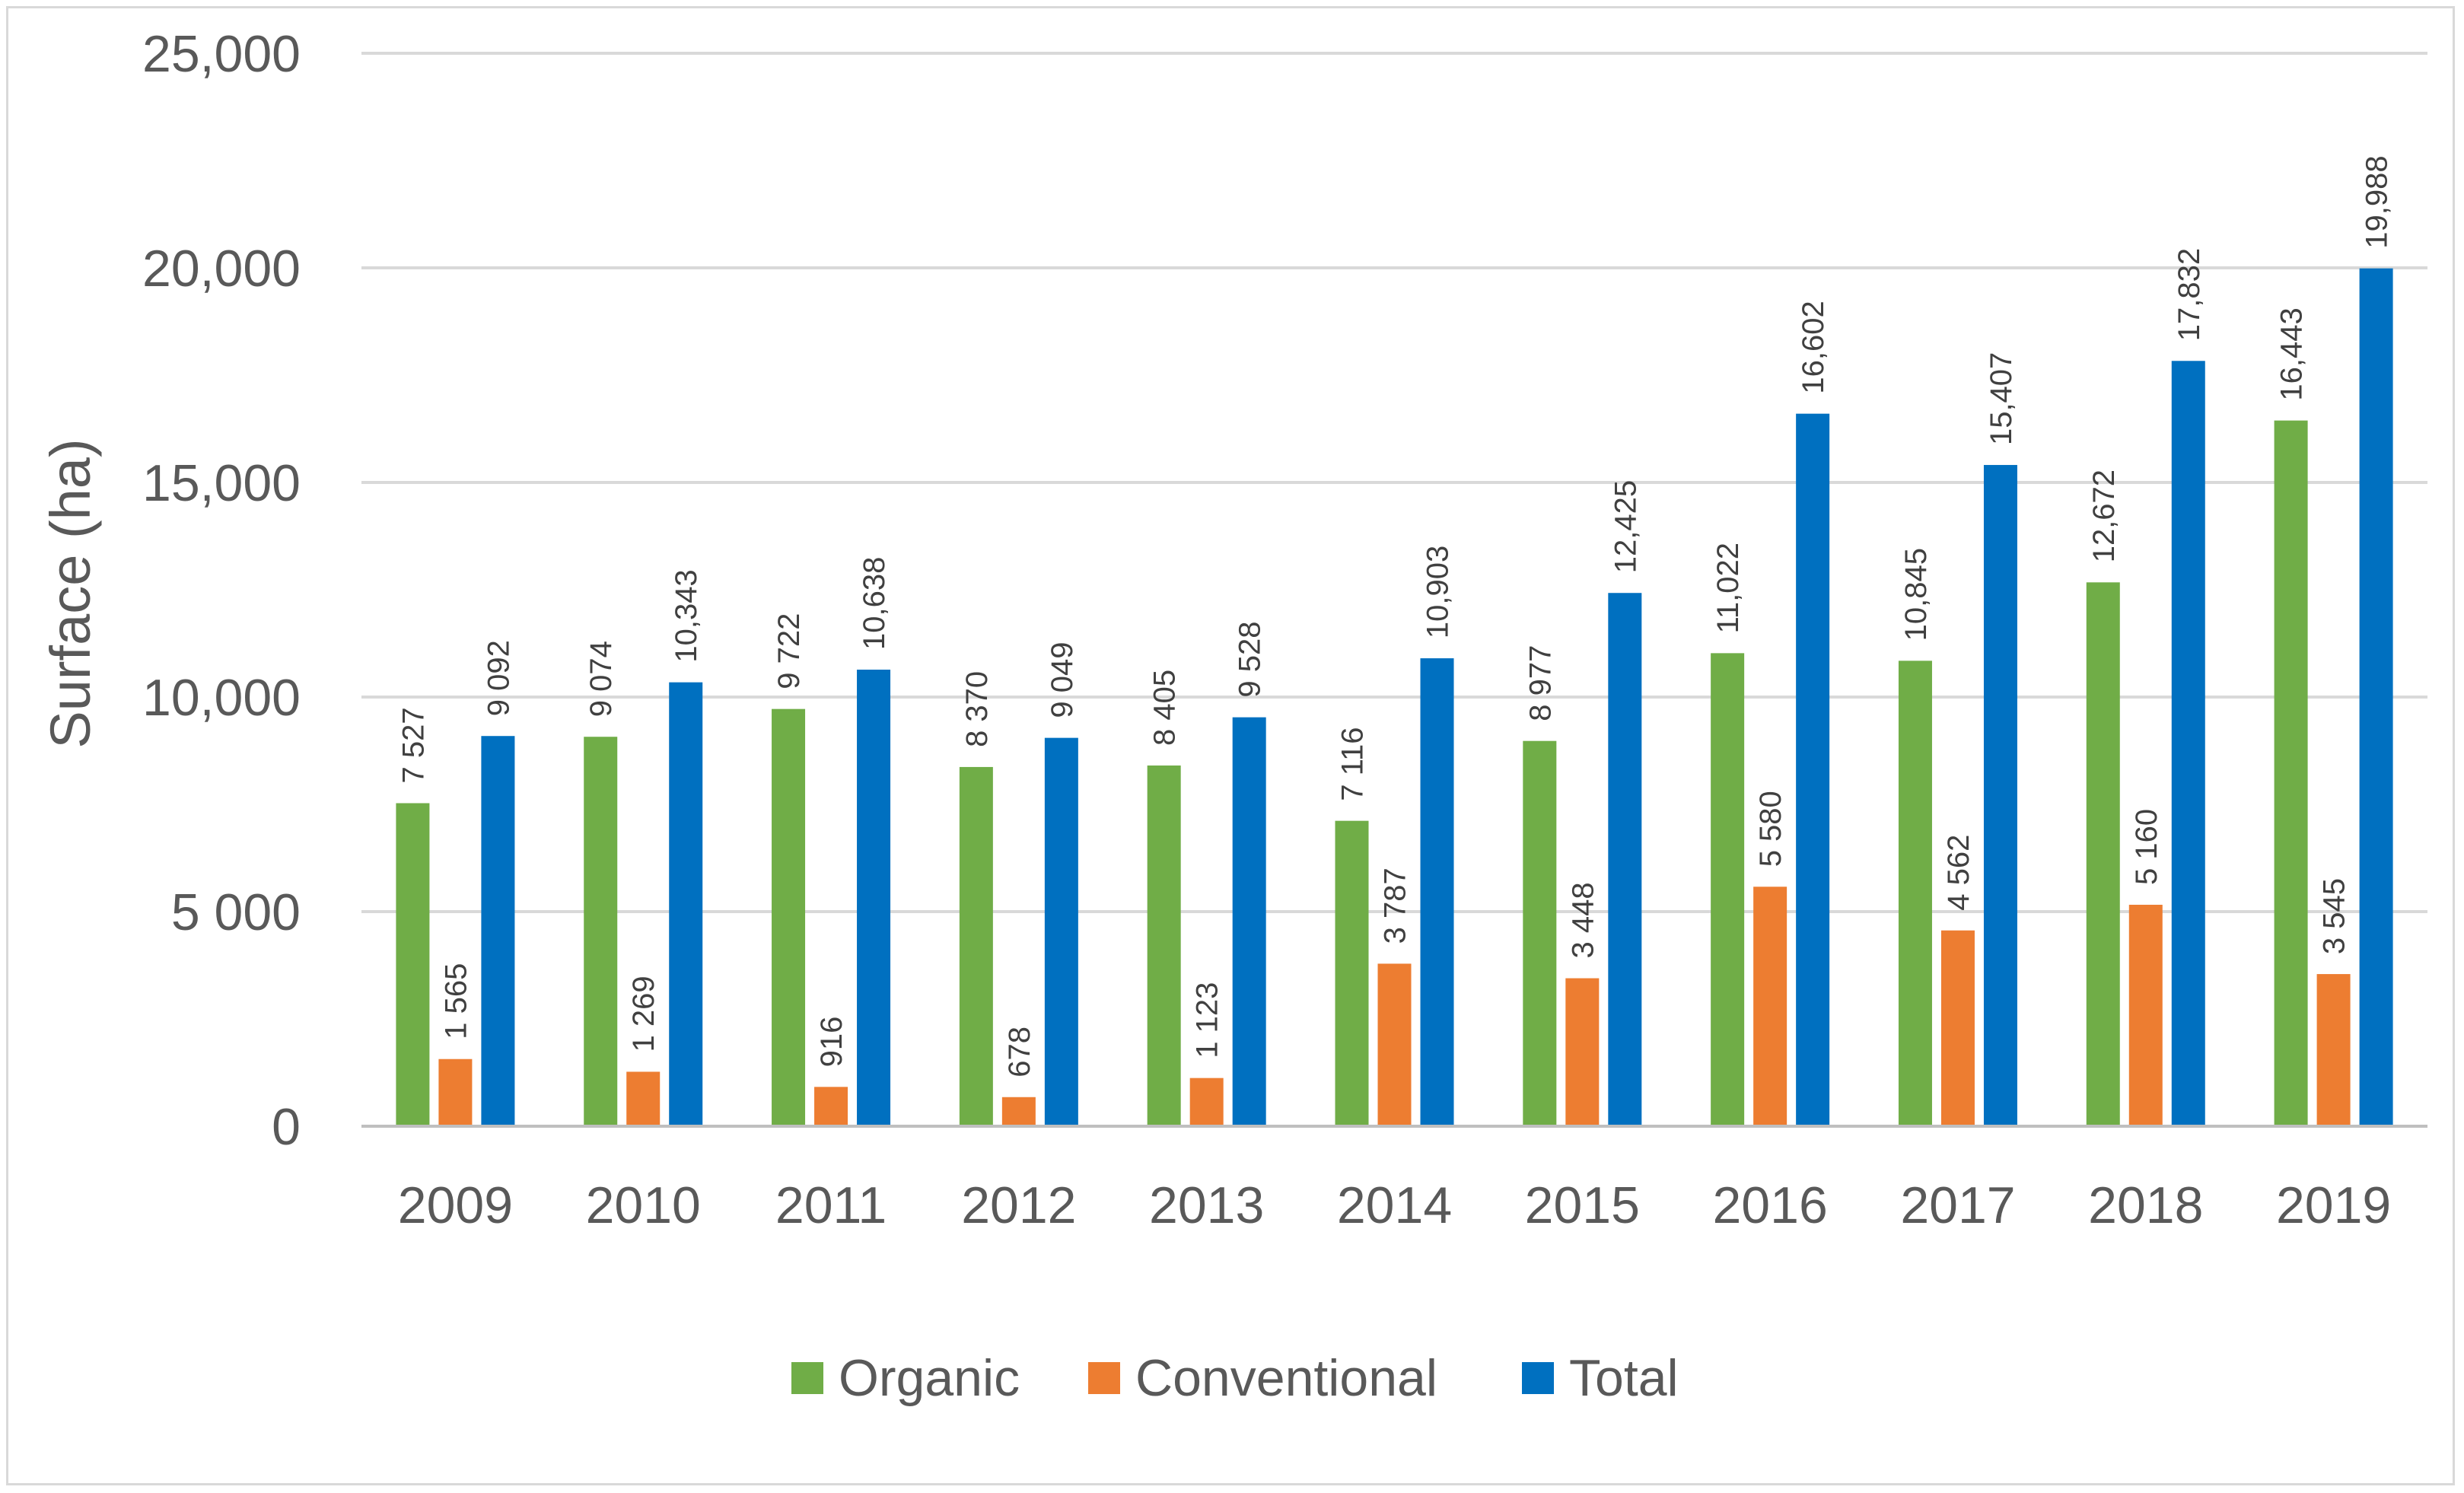  I want to click on y-tick-label: 15,000, so click(221, 483).